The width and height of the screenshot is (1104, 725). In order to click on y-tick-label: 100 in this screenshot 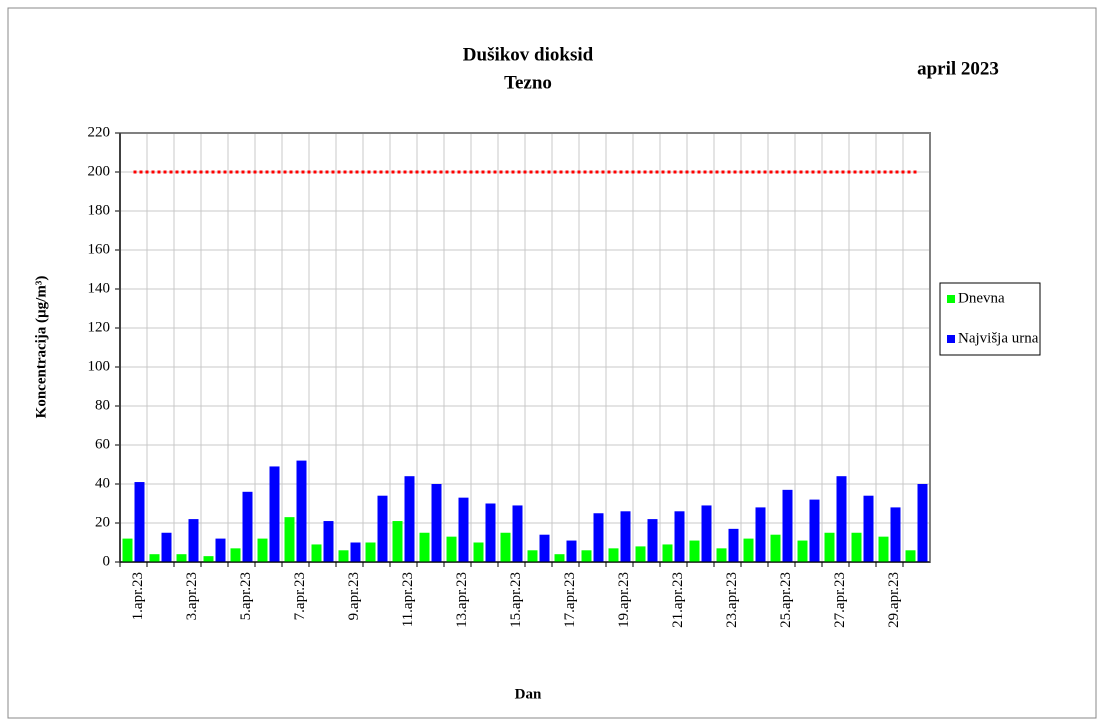, I will do `click(99, 366)`.